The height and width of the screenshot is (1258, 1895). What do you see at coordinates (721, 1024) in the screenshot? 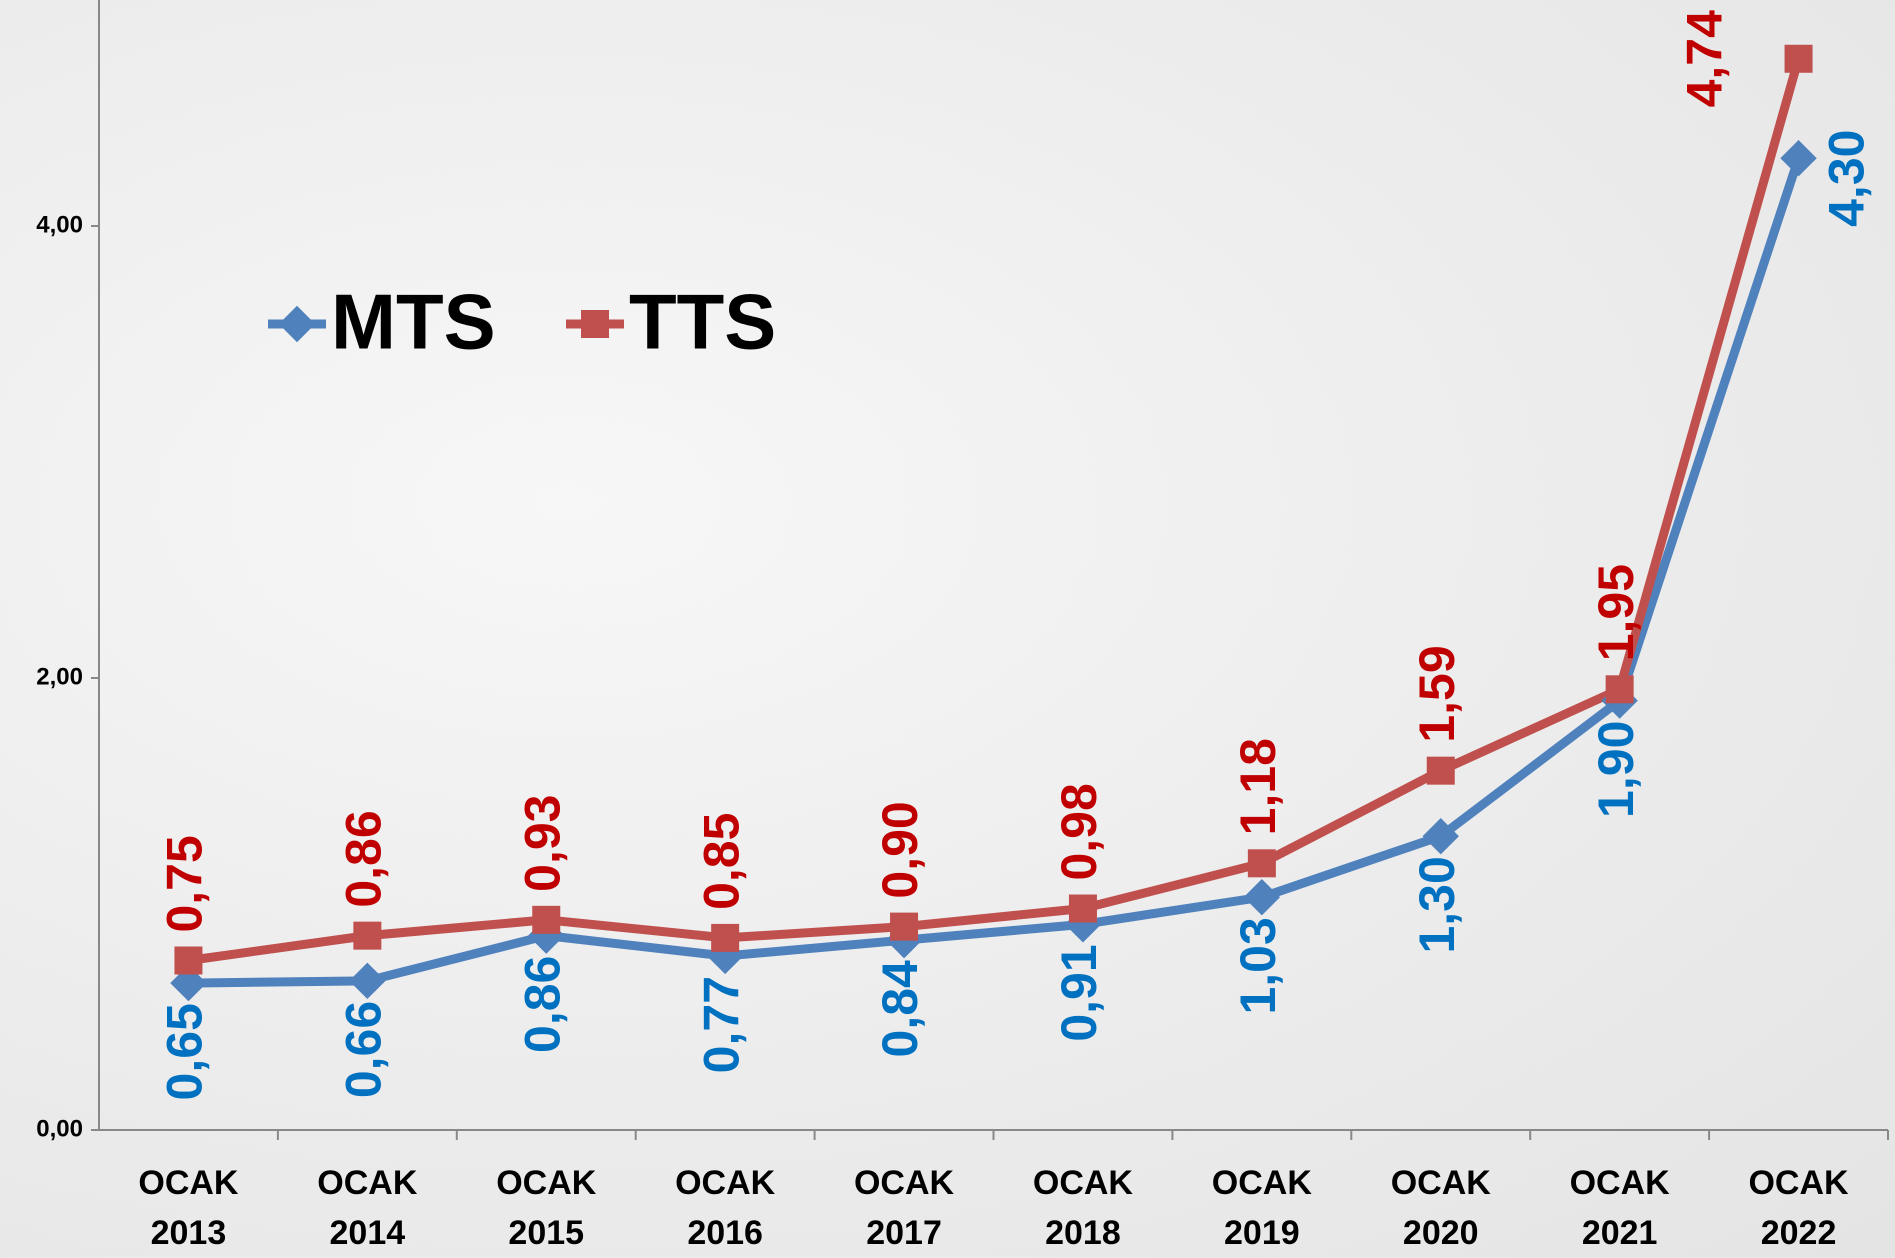
I see `data-label: 0,77` at bounding box center [721, 1024].